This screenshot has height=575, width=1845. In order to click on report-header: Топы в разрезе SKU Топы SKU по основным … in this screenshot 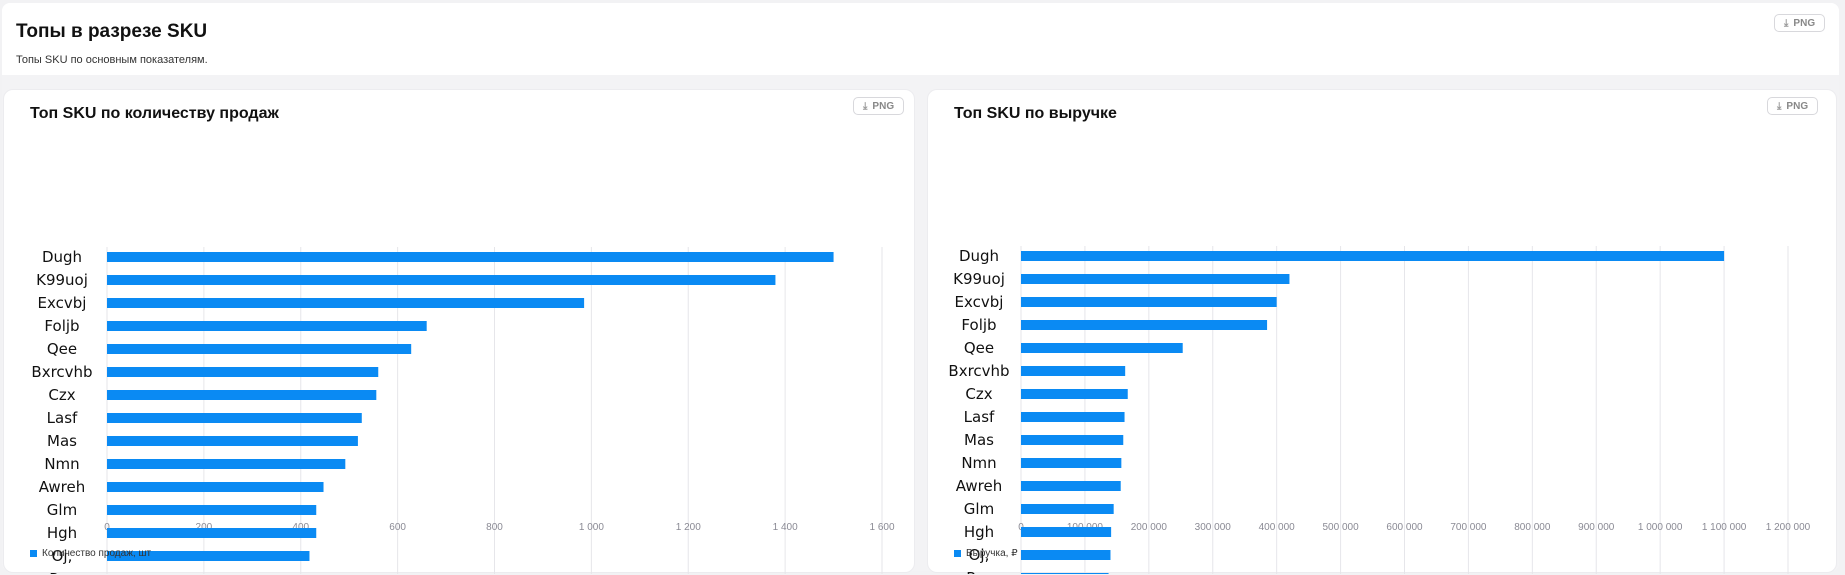, I will do `click(920, 39)`.